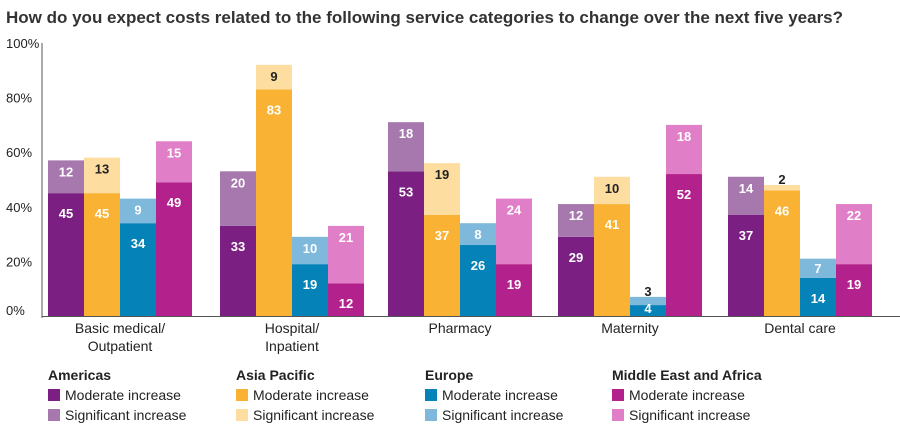 The height and width of the screenshot is (443, 900). What do you see at coordinates (346, 237) in the screenshot?
I see `bar-value-label: 21` at bounding box center [346, 237].